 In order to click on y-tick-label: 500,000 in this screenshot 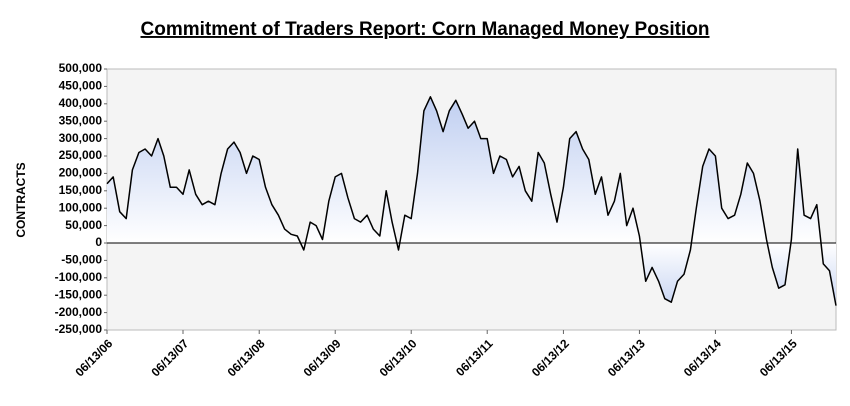, I will do `click(81, 68)`.